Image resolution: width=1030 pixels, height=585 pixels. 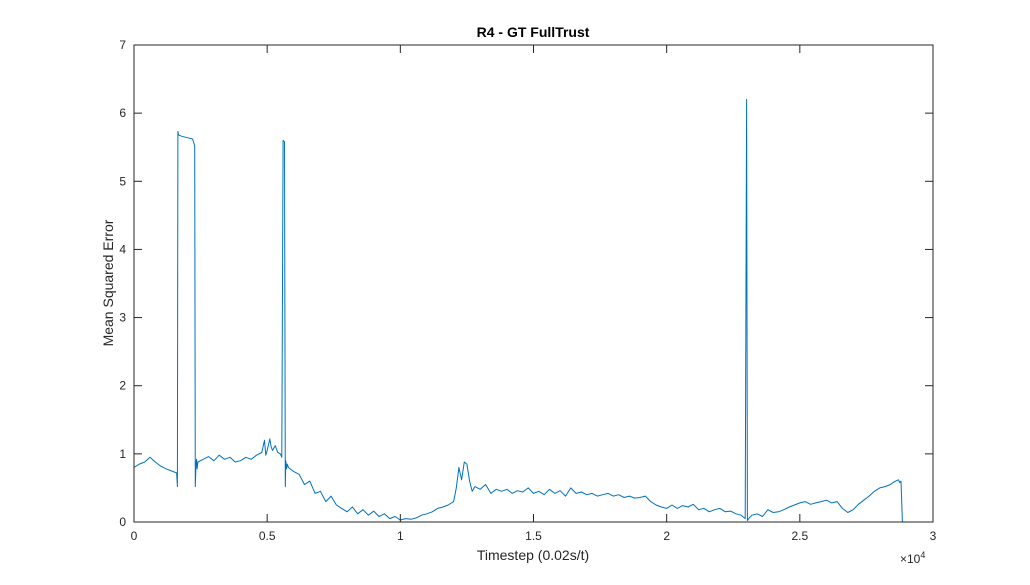 What do you see at coordinates (933, 536) in the screenshot?
I see `x-tick-label: 3` at bounding box center [933, 536].